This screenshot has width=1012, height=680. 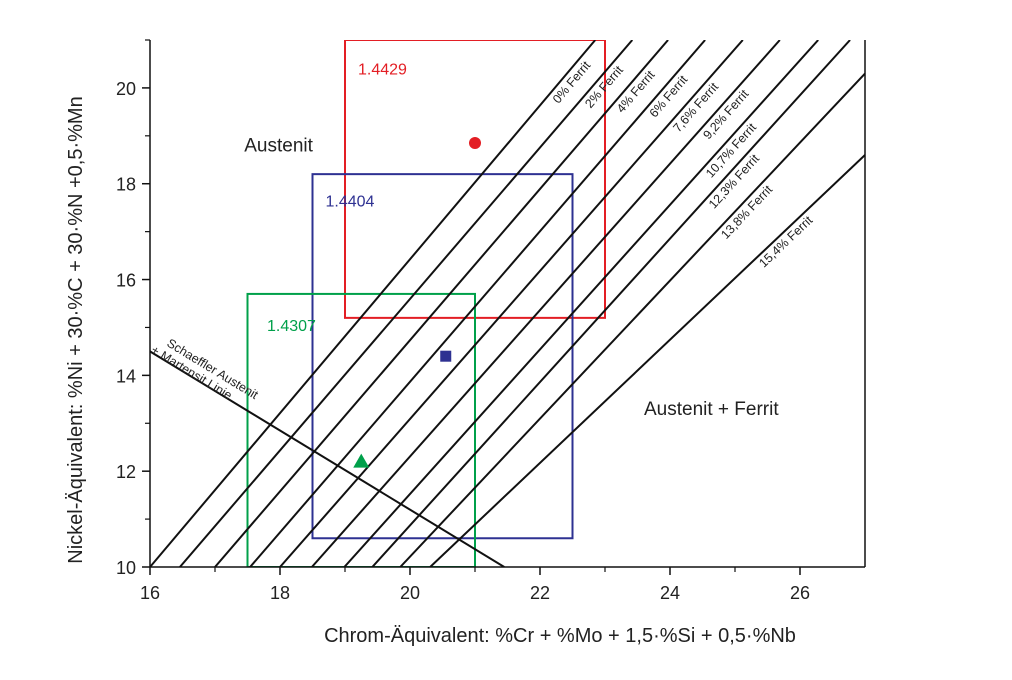 I want to click on region-label: 1.4429, so click(x=382, y=70).